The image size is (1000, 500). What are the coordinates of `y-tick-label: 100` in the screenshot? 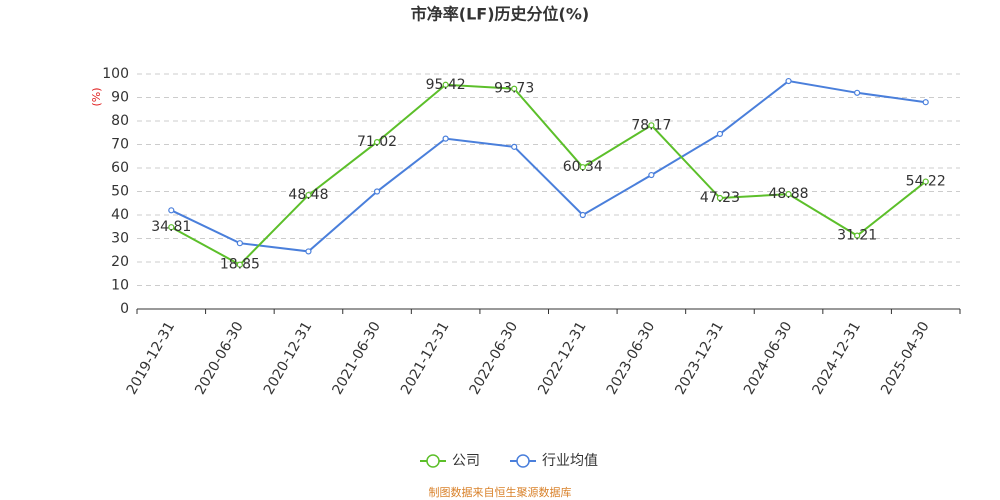 It's located at (115, 74).